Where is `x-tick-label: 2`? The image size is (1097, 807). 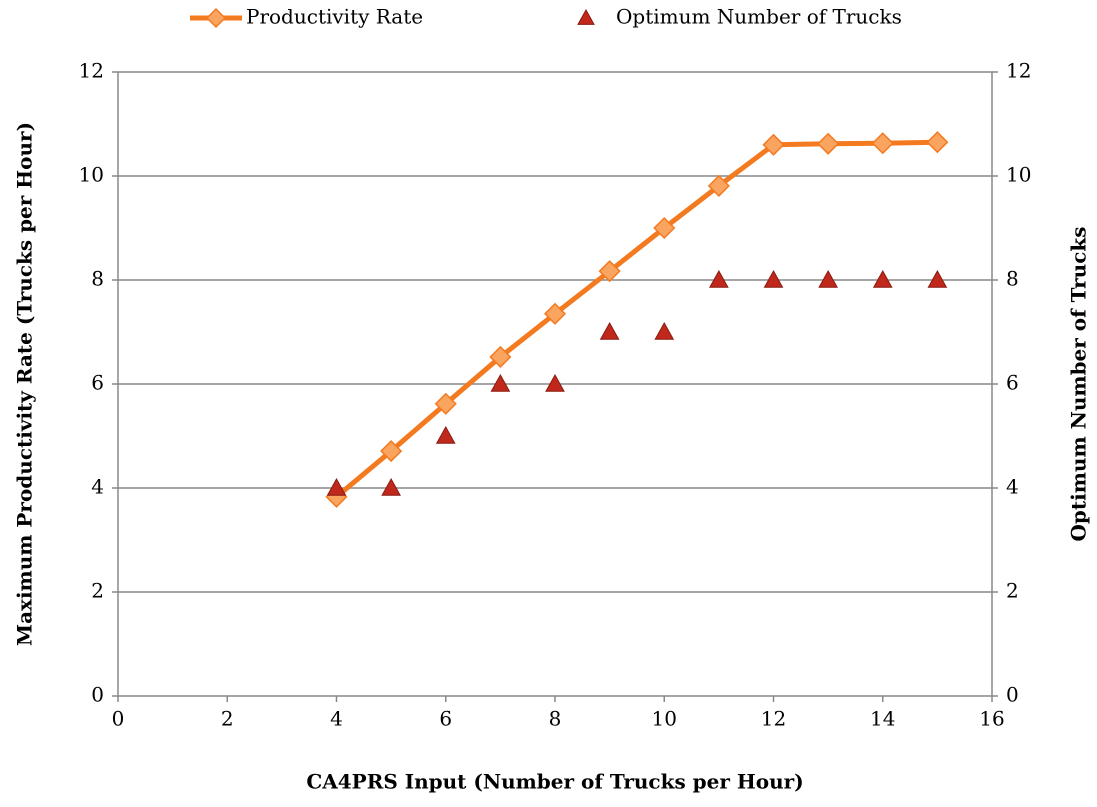 x-tick-label: 2 is located at coordinates (227, 719).